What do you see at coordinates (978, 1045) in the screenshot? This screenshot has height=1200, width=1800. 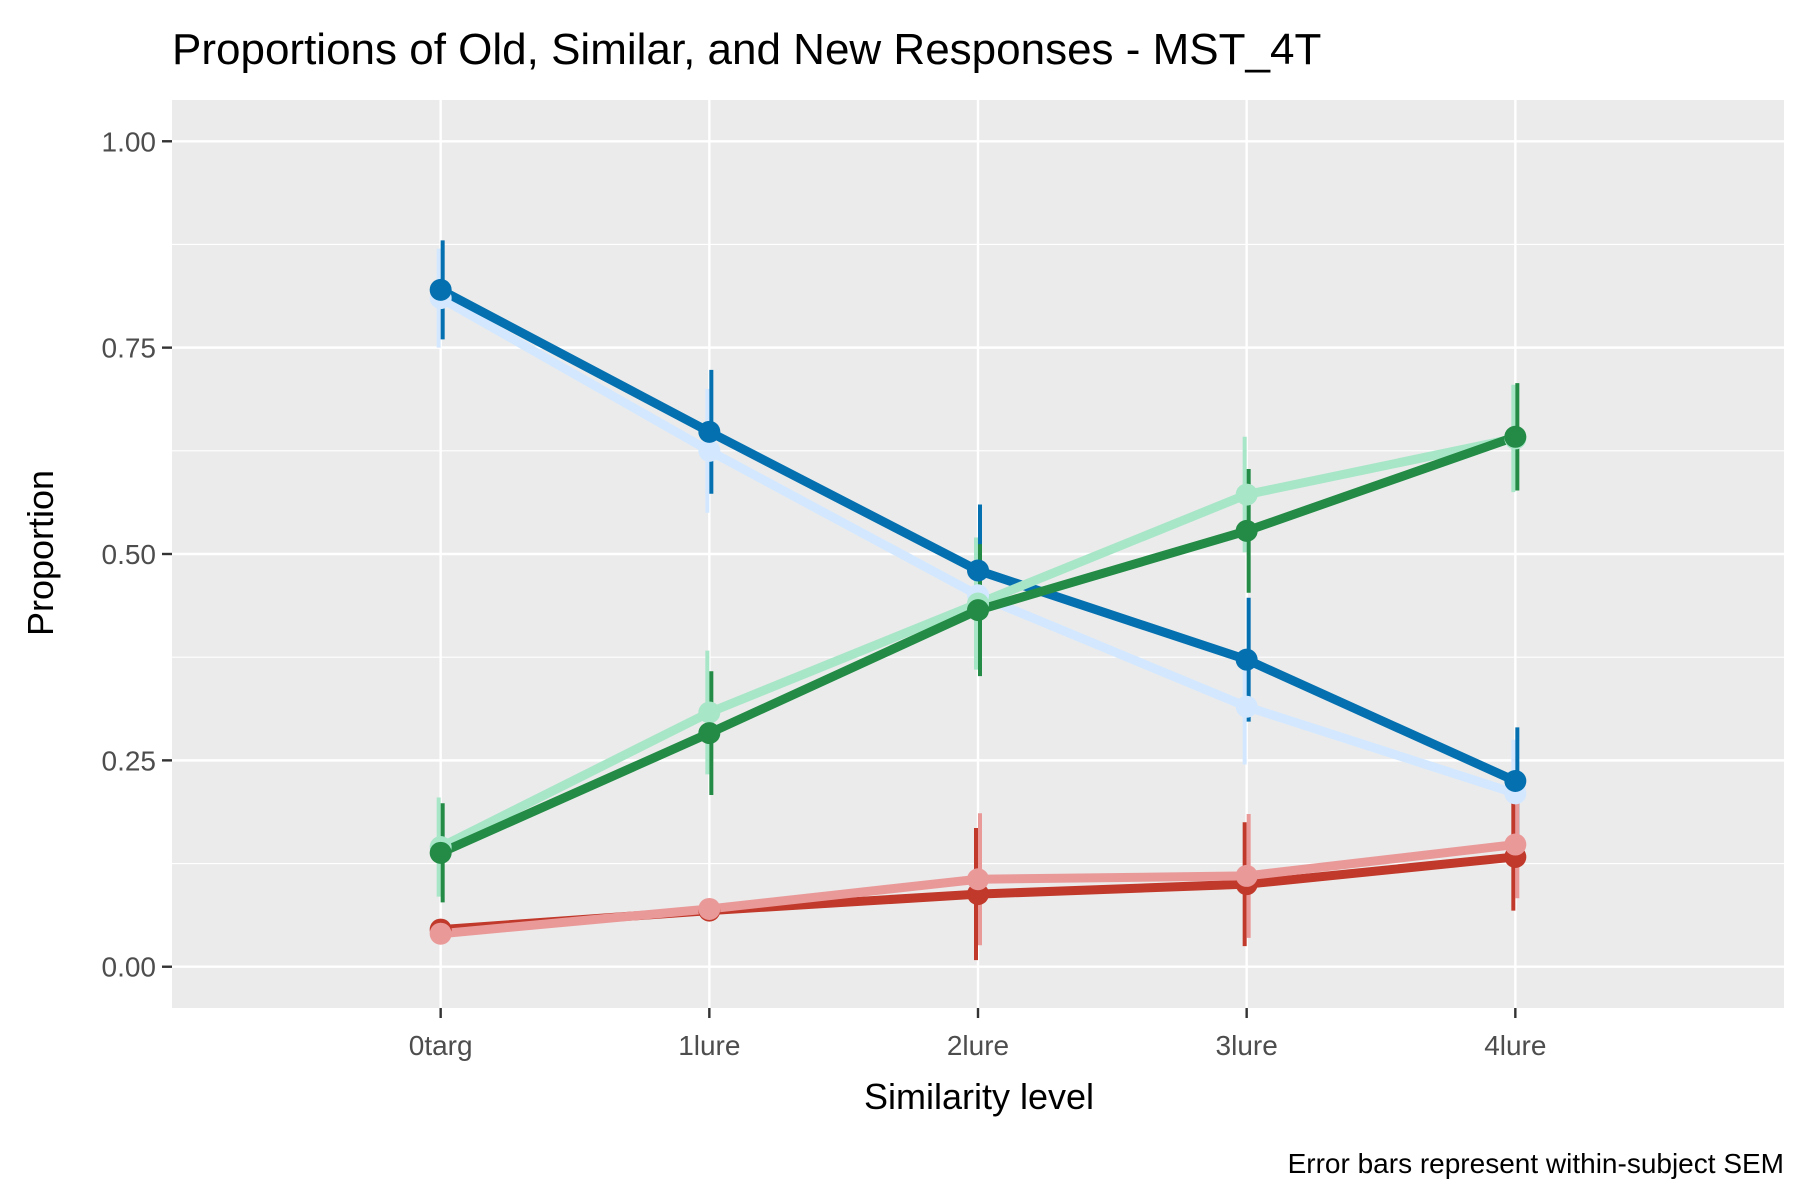 I see `x-tick-label: 2lure` at bounding box center [978, 1045].